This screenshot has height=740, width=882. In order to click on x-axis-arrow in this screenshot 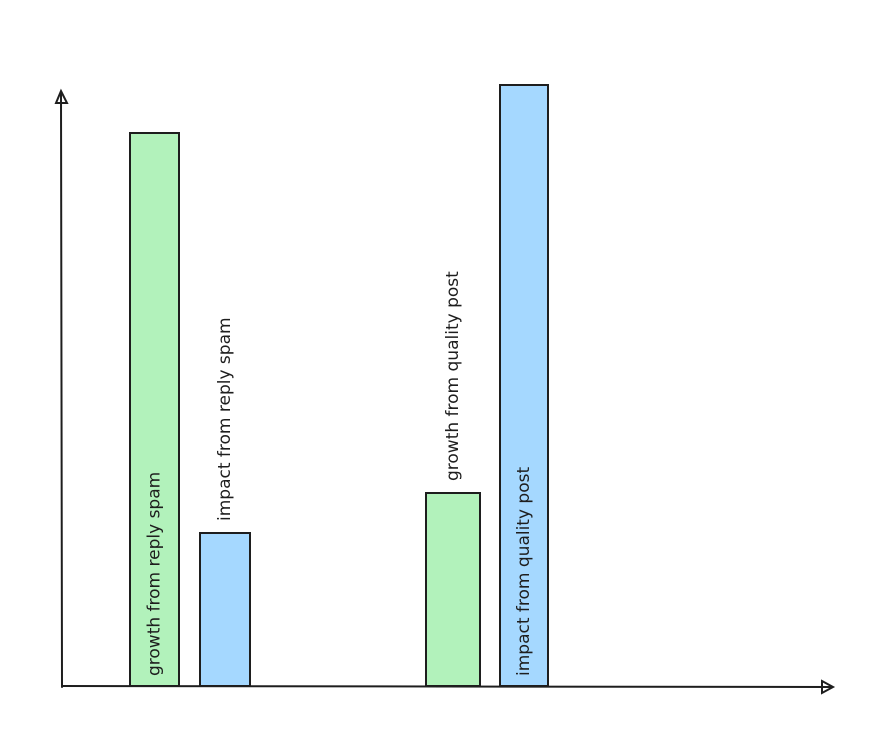, I will do `click(828, 687)`.